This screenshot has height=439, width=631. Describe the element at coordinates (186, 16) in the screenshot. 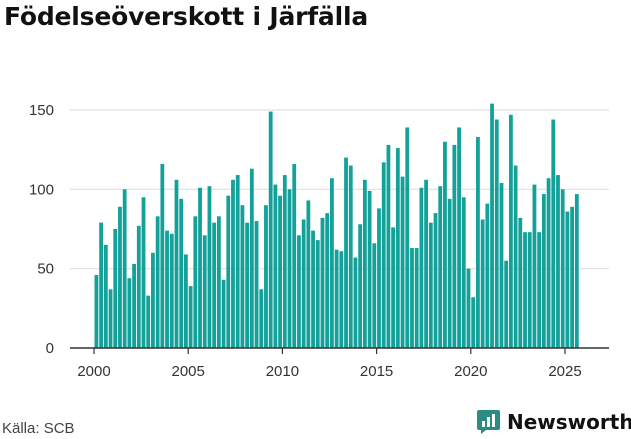

I see `chart-title: Födelseöverskott i Järfälla` at that location.